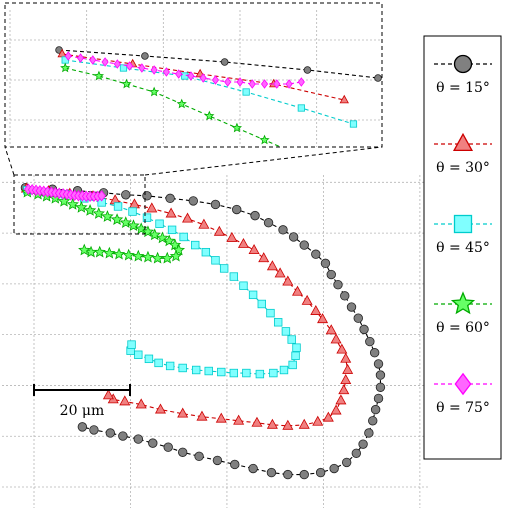  I want to click on legend-label: θ = 75°, so click(463, 408).